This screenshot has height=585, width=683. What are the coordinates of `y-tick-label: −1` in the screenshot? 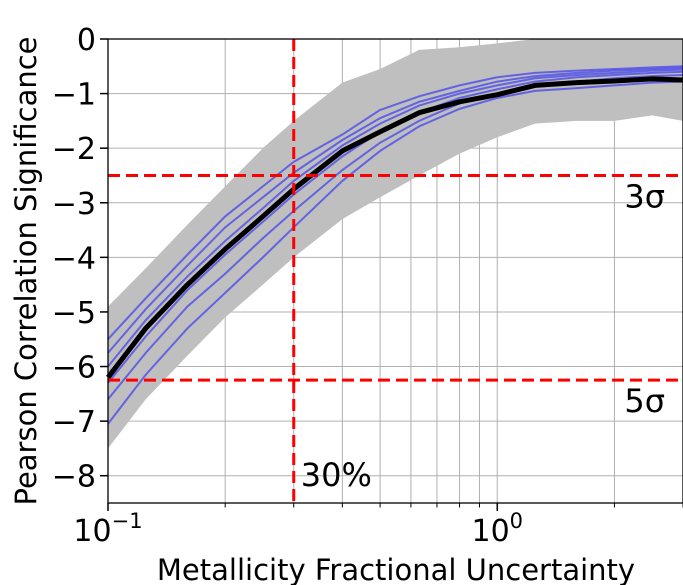 It's located at (74, 95).